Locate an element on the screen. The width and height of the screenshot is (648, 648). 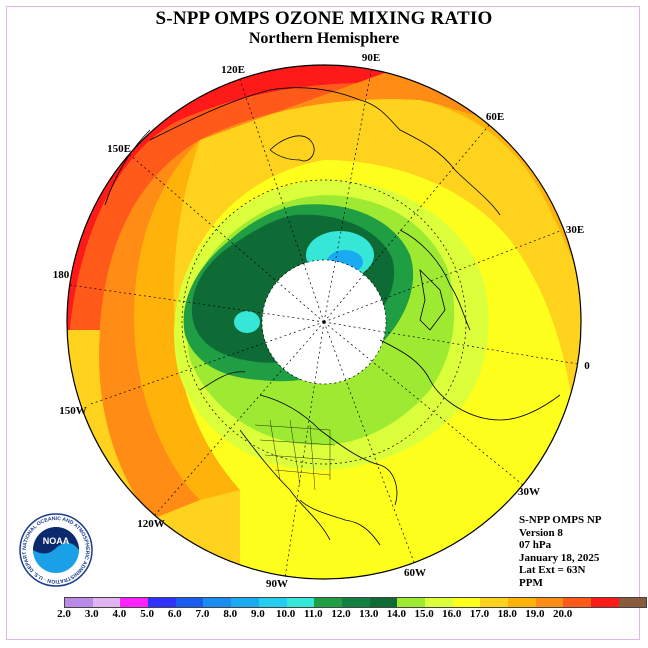
colorbar-tick-label: 18.0 is located at coordinates (507, 614).